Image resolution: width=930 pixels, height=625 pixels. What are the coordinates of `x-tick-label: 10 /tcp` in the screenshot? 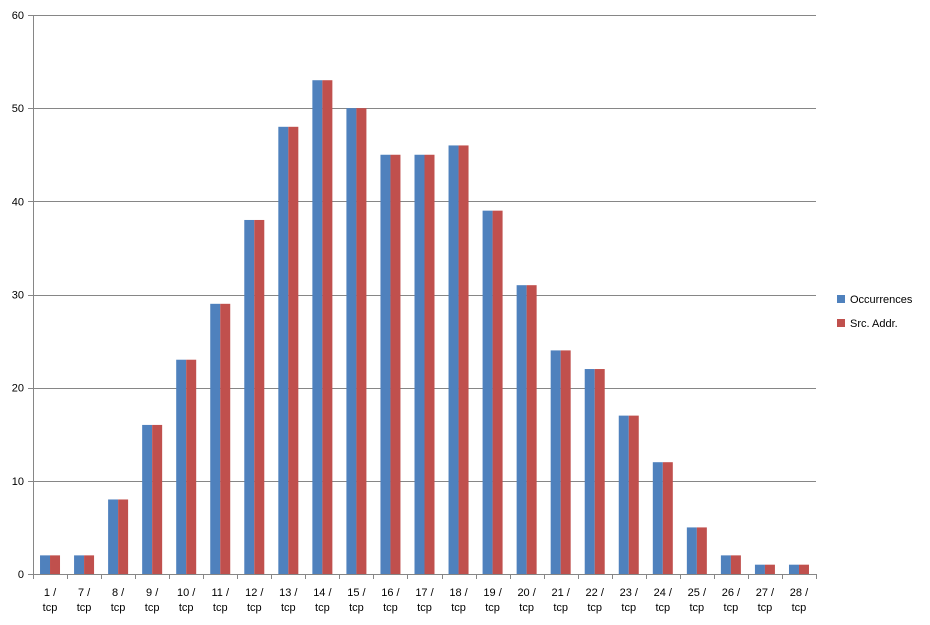 It's located at (186, 600).